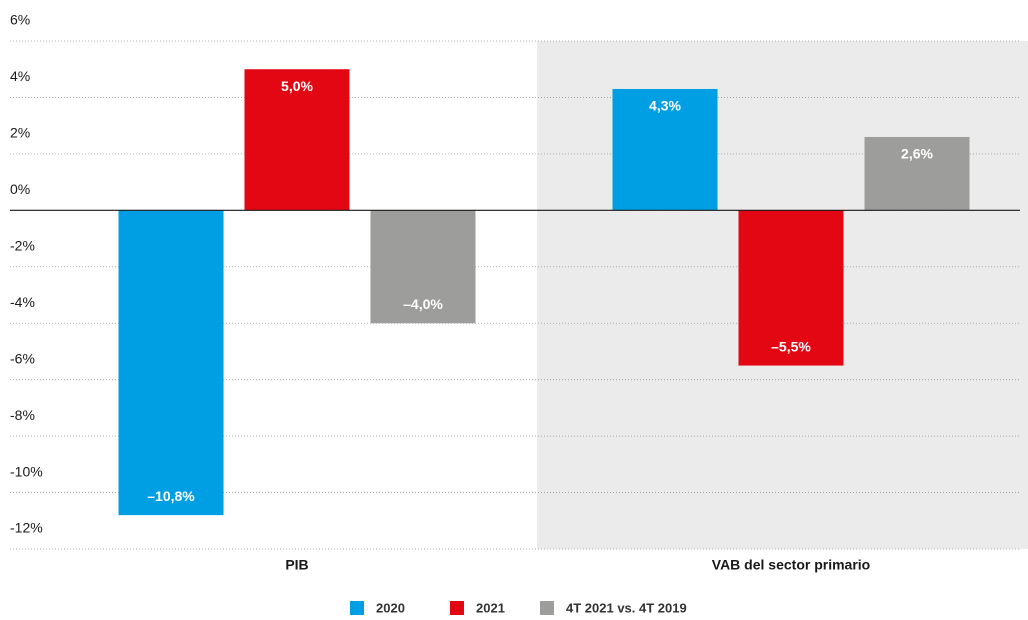 This screenshot has height=620, width=1028. Describe the element at coordinates (26, 471) in the screenshot. I see `y-tick-label: -10%` at that location.